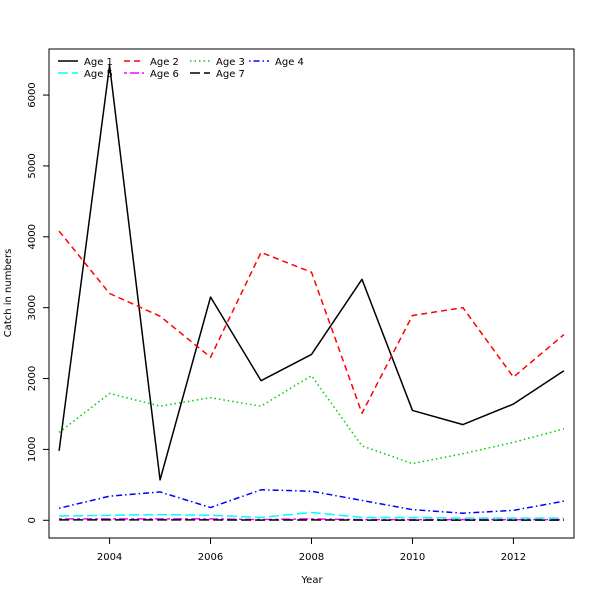 The height and width of the screenshot is (600, 600). Describe the element at coordinates (32, 378) in the screenshot. I see `y-tick-label: 2000` at that location.